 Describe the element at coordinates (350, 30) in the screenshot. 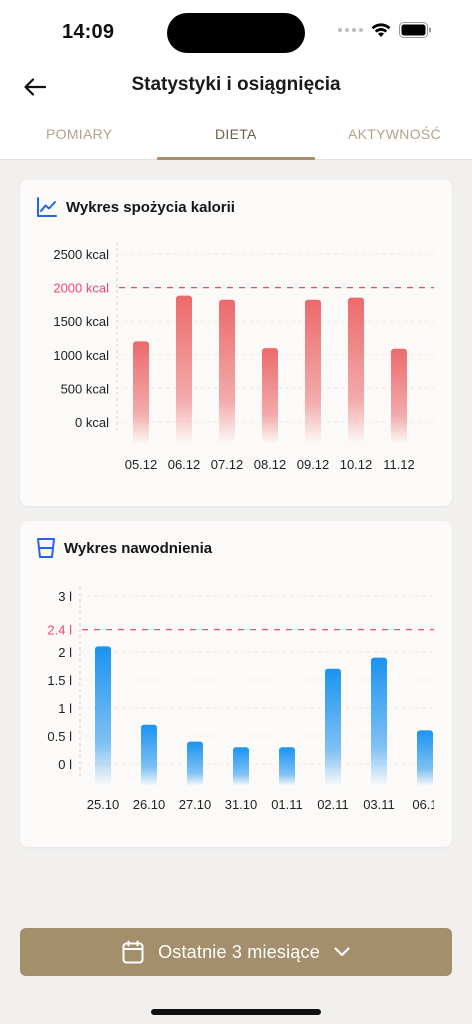

I see `cellular-signal-icon` at that location.